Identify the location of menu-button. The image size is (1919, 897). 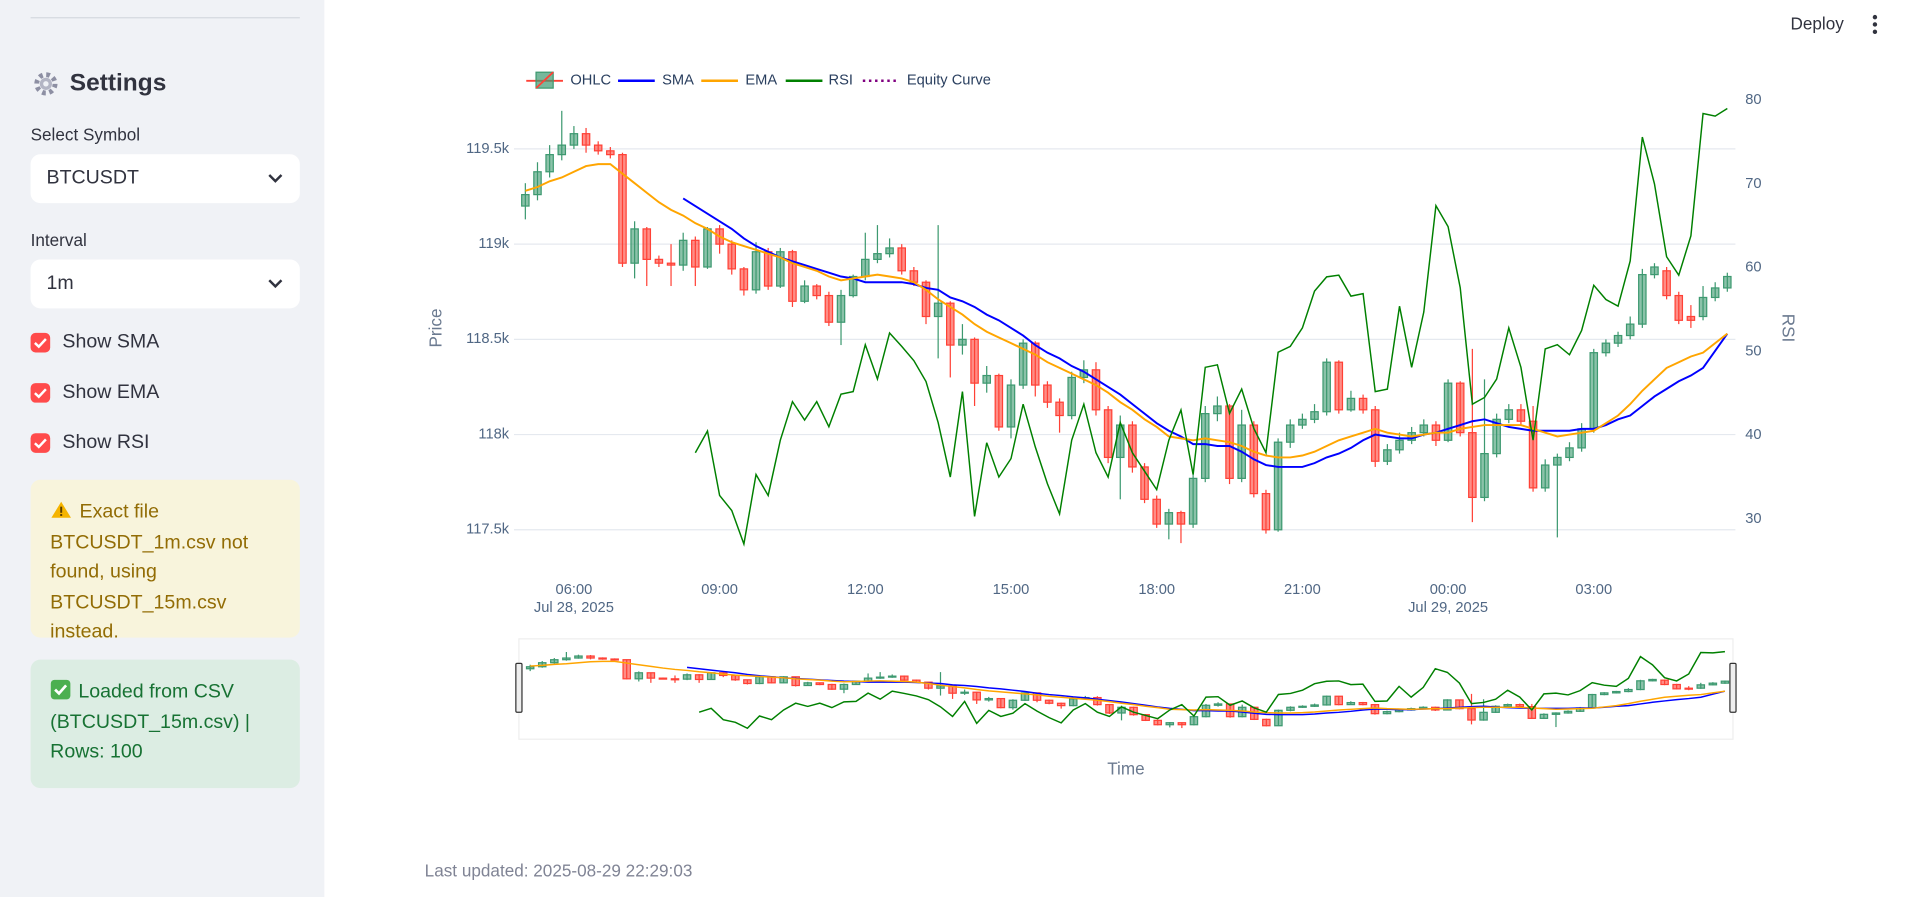
(1875, 24).